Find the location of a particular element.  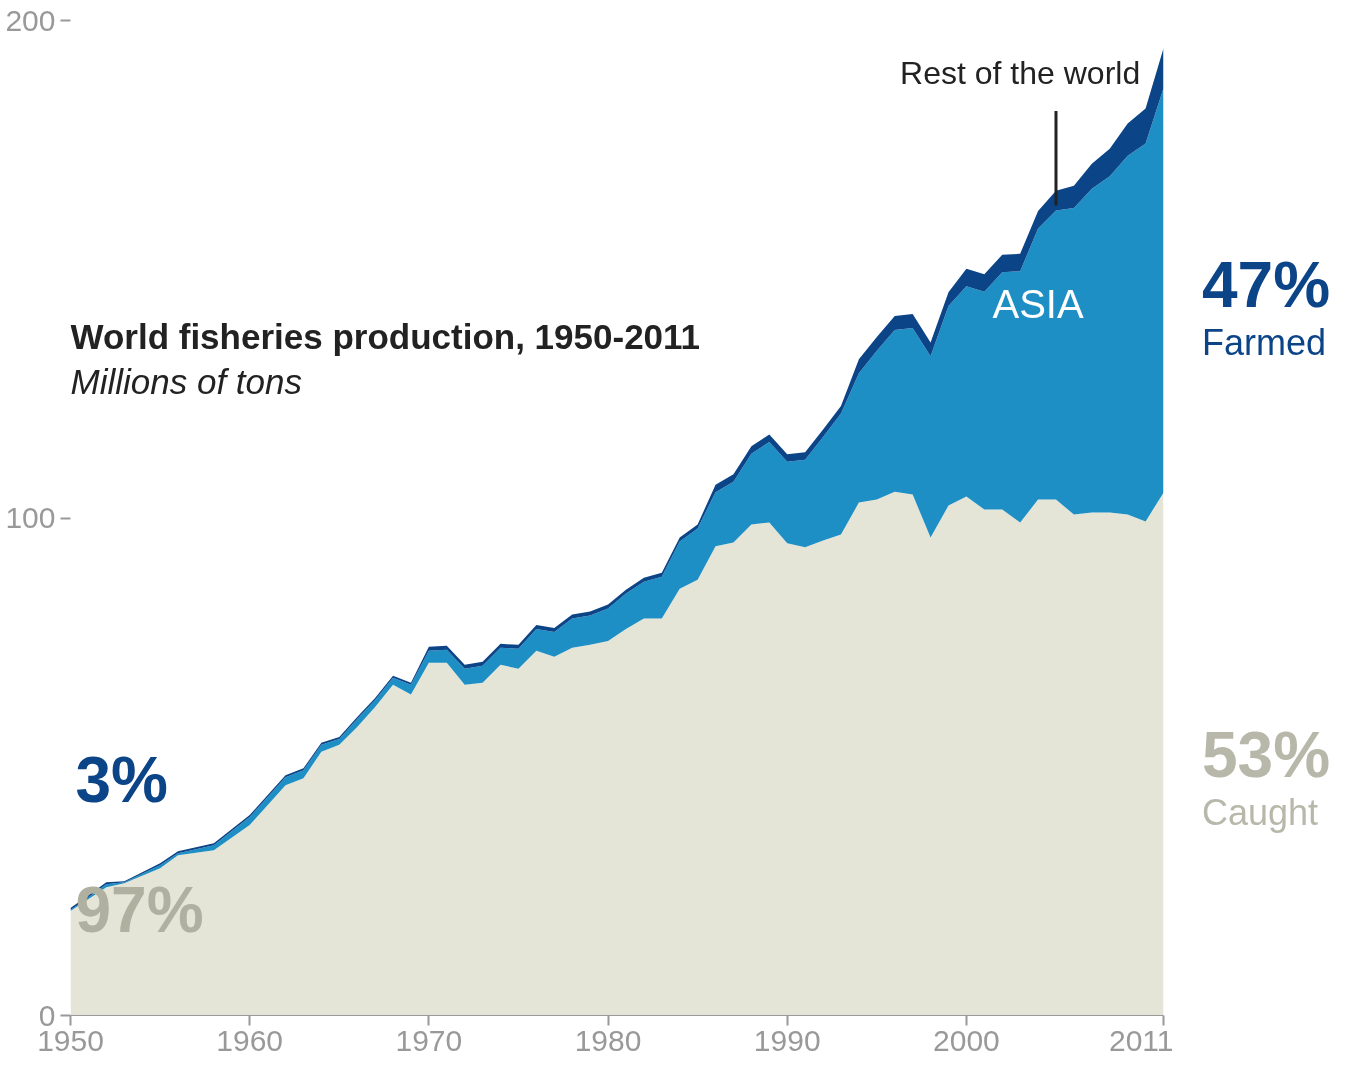

text: World fisheries production, 1950-2011 is located at coordinates (385, 336).